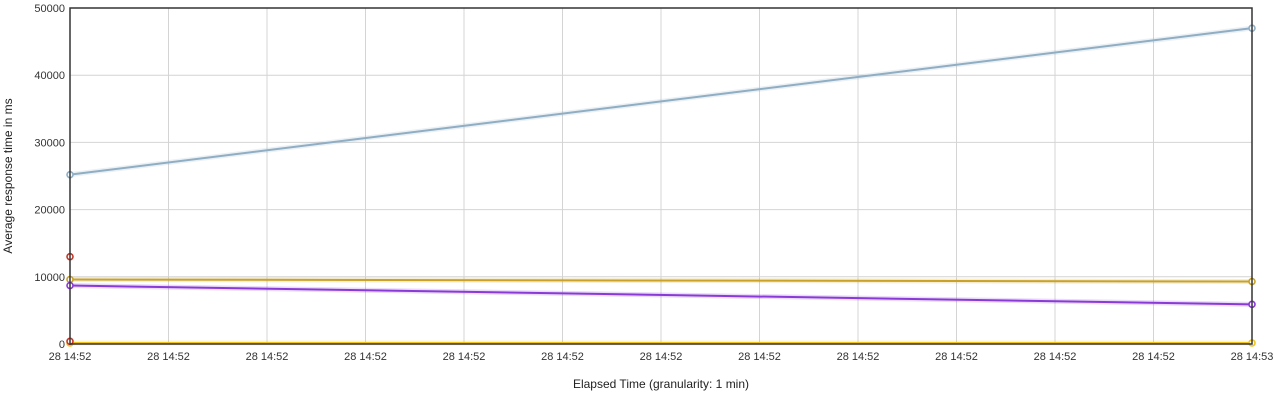 The width and height of the screenshot is (1274, 400). What do you see at coordinates (49, 9) in the screenshot?
I see `y-tick-label: 50000` at bounding box center [49, 9].